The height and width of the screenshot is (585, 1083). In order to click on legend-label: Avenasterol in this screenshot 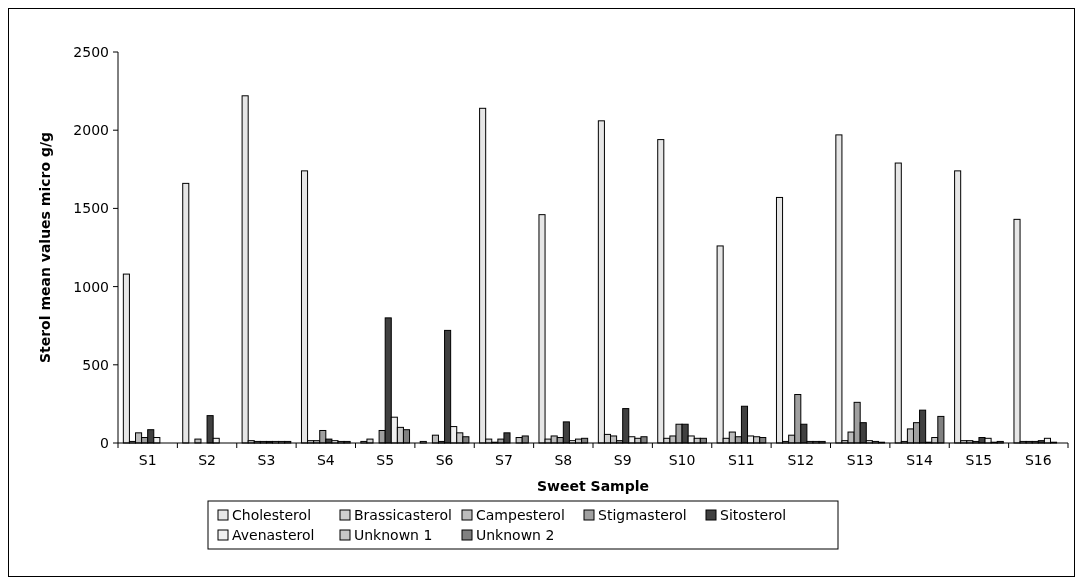, I will do `click(273, 534)`.